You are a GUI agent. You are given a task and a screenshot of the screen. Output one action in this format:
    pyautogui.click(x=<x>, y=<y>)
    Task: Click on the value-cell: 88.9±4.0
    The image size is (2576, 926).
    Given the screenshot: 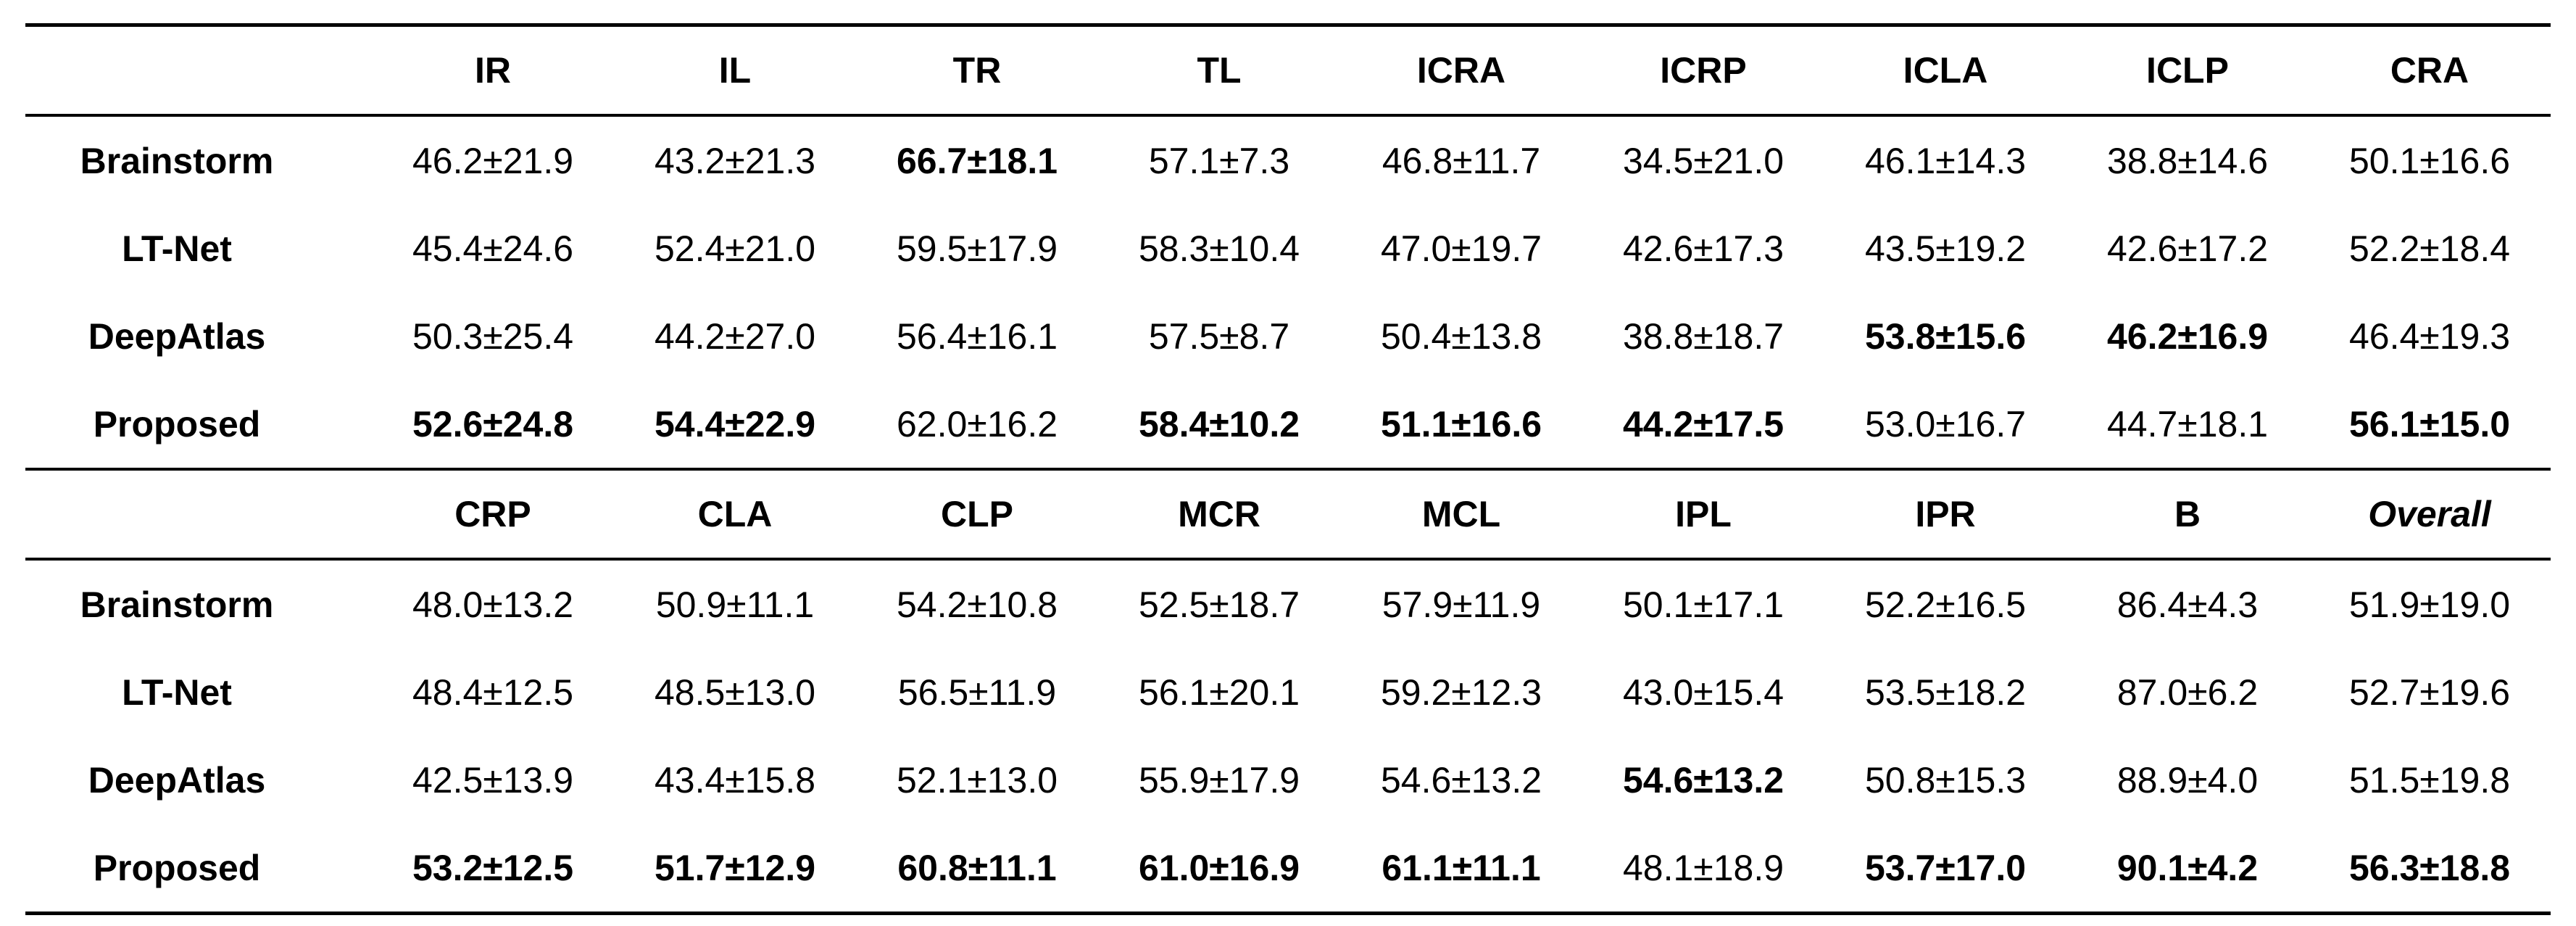 What is the action you would take?
    pyautogui.click(x=2187, y=780)
    